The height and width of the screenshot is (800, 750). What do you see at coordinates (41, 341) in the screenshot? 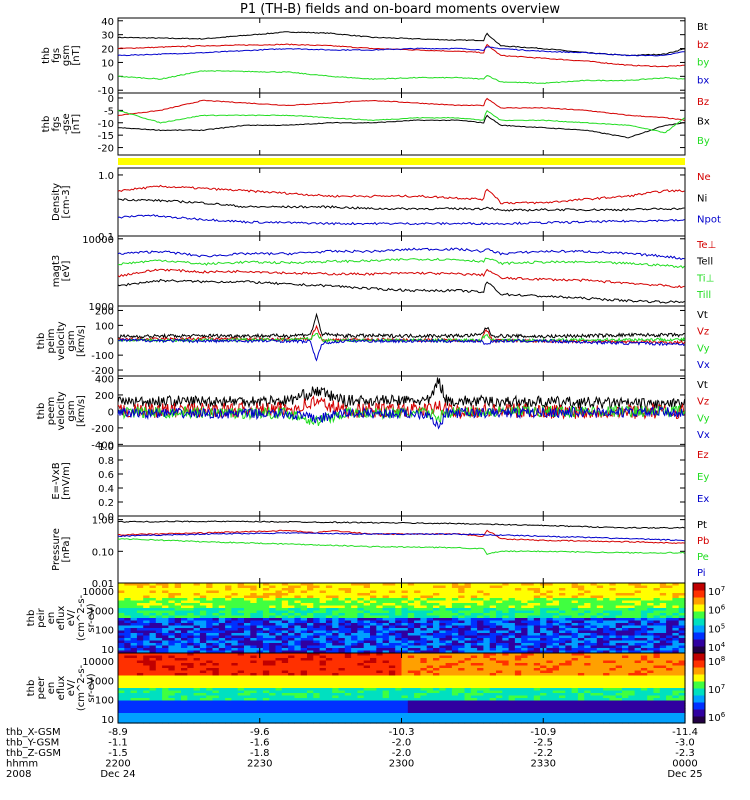
I see `y-axis-label: thb` at bounding box center [41, 341].